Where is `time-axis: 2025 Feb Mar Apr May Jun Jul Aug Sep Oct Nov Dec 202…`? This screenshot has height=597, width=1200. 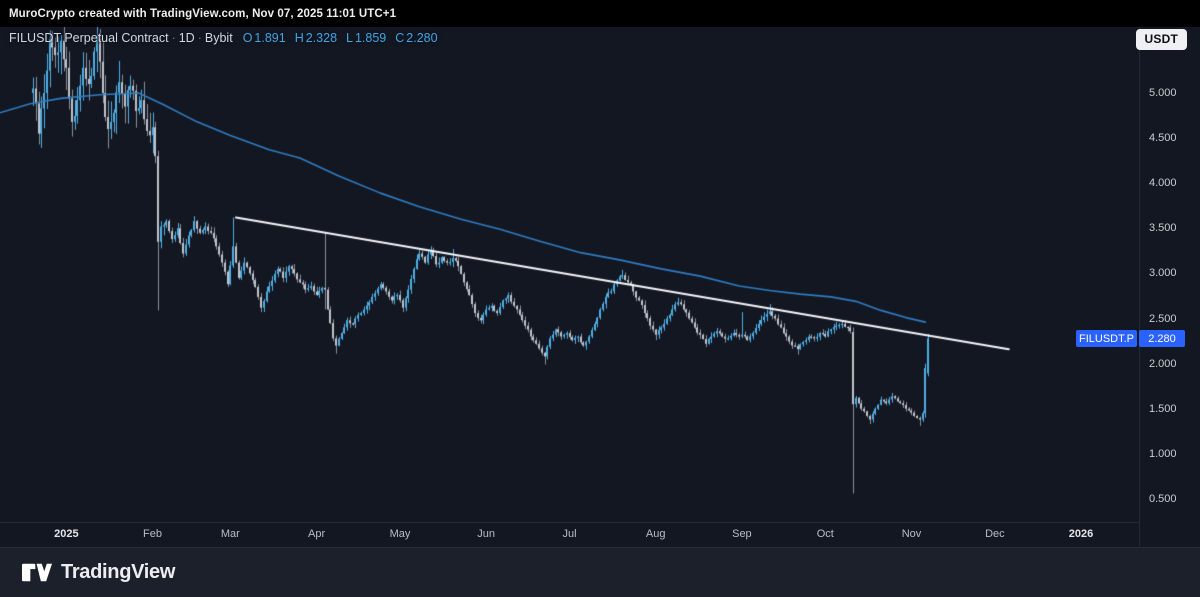
time-axis: 2025 Feb Mar Apr May Jun Jul Aug Sep Oct Nov Dec 202… is located at coordinates (569, 534).